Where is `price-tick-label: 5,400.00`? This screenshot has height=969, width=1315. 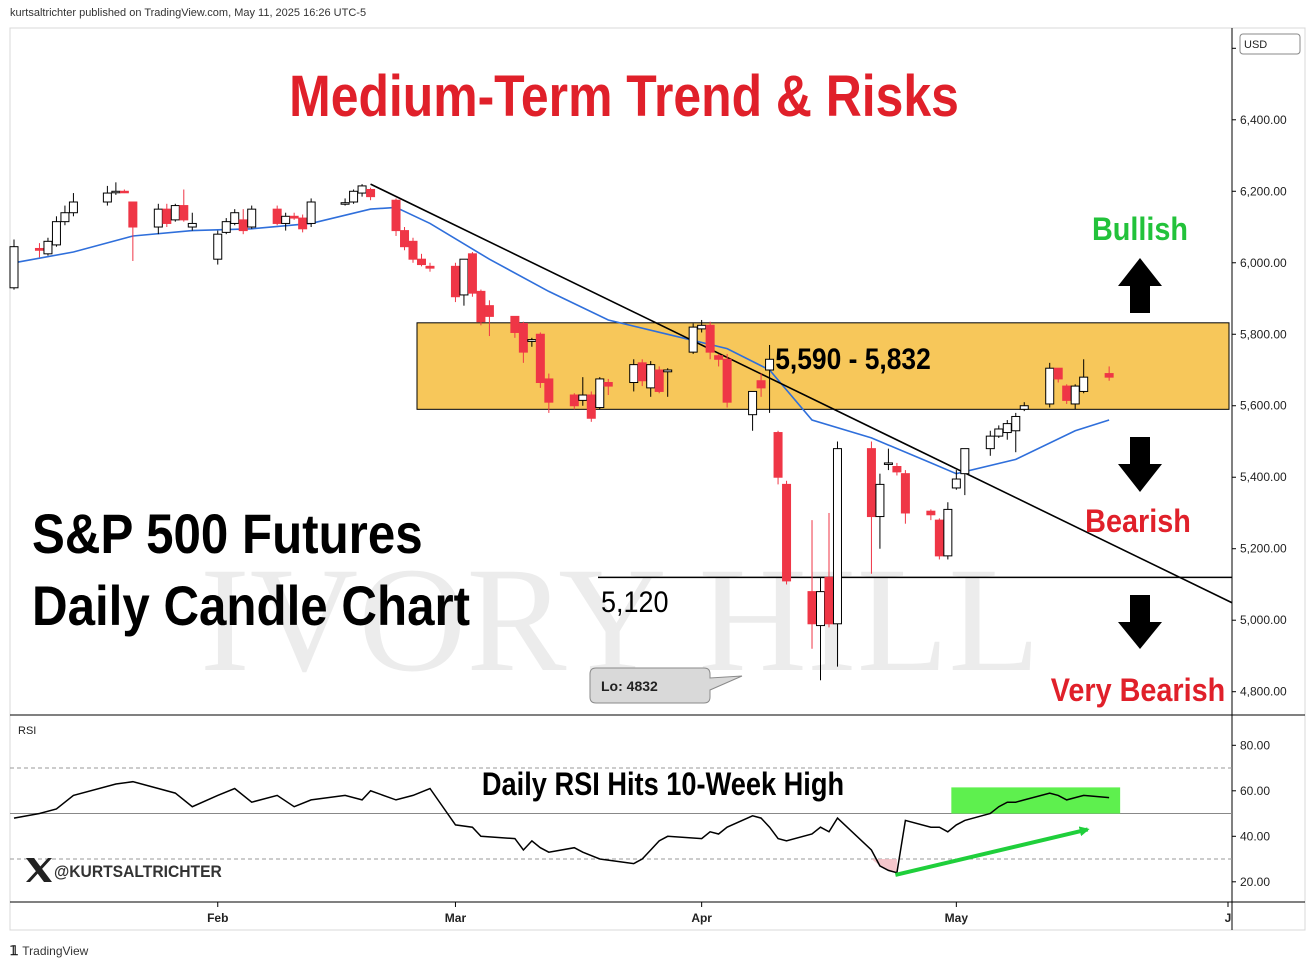 price-tick-label: 5,400.00 is located at coordinates (1263, 477).